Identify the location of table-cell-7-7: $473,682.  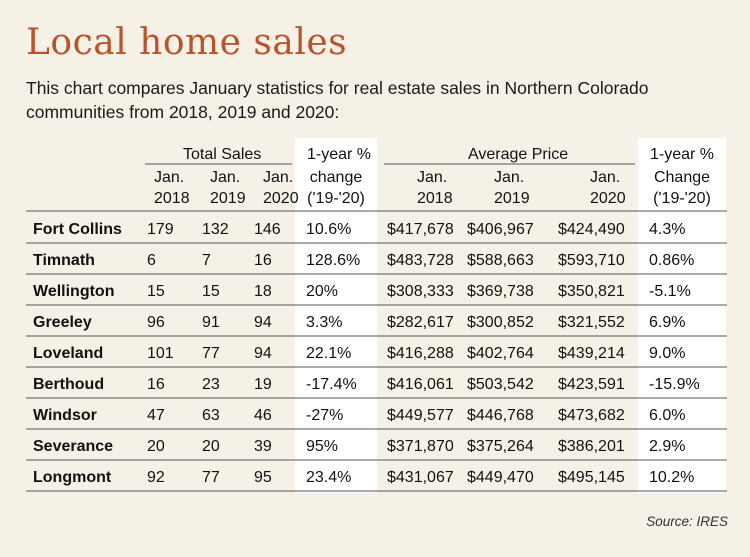
(591, 415).